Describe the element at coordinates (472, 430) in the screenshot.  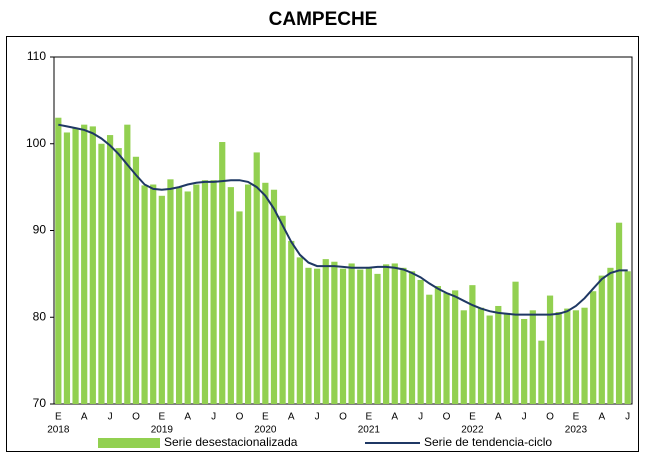
I see `year-label: 2022` at that location.